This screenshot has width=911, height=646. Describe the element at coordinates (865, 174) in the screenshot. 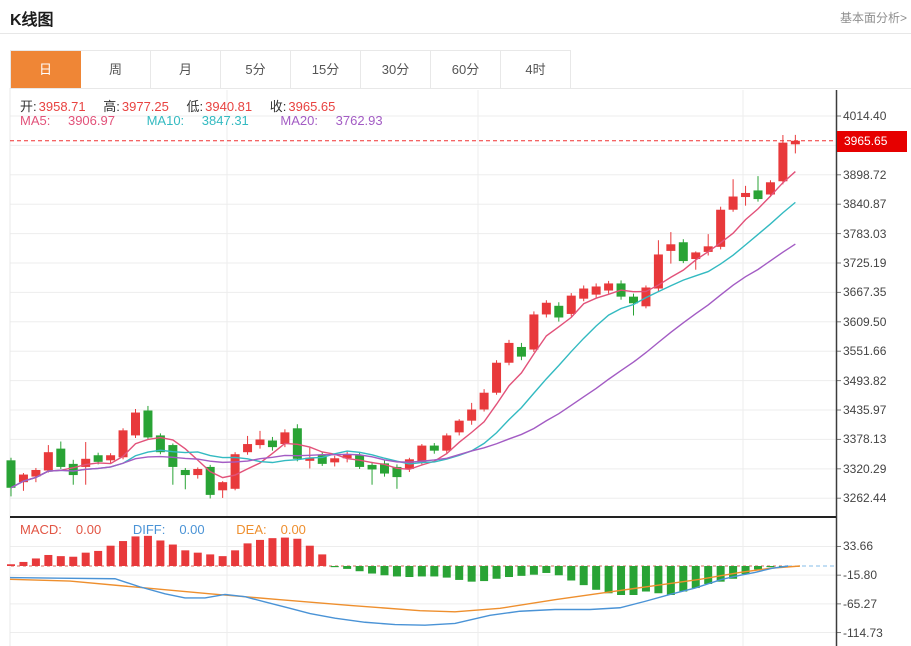

I see `price-axis-label: 3898.72` at that location.